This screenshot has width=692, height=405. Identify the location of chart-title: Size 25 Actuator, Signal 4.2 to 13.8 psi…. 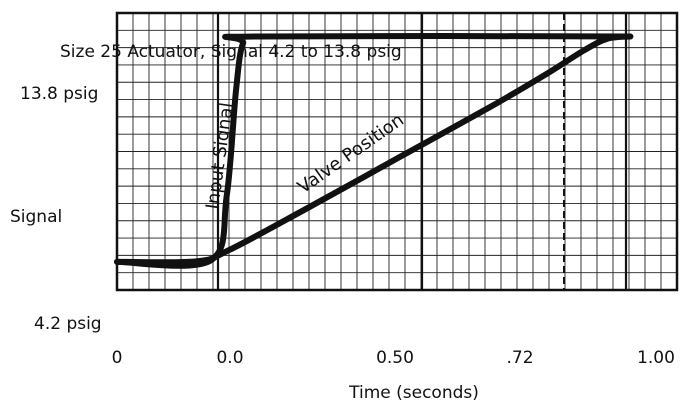
(231, 52).